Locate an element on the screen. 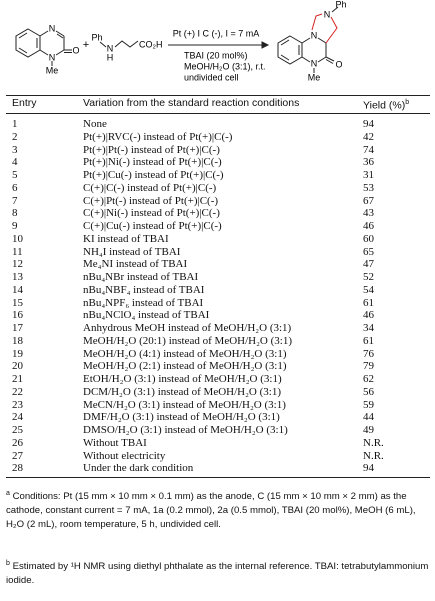 This screenshot has width=435, height=601. variation-cell: Pt(+)|Pt(-) instead of Pt(+)|C(-) is located at coordinates (151, 149).